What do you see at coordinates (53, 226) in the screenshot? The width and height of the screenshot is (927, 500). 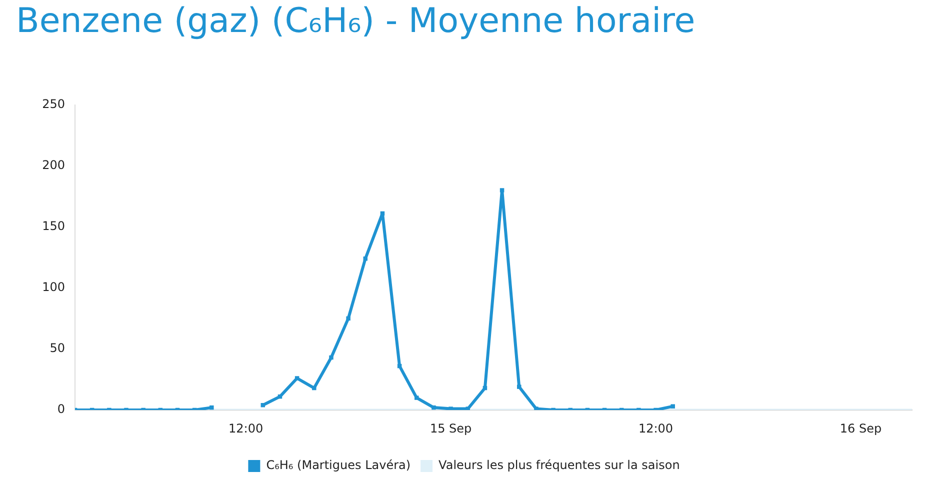 I see `y-tick-label: 150` at bounding box center [53, 226].